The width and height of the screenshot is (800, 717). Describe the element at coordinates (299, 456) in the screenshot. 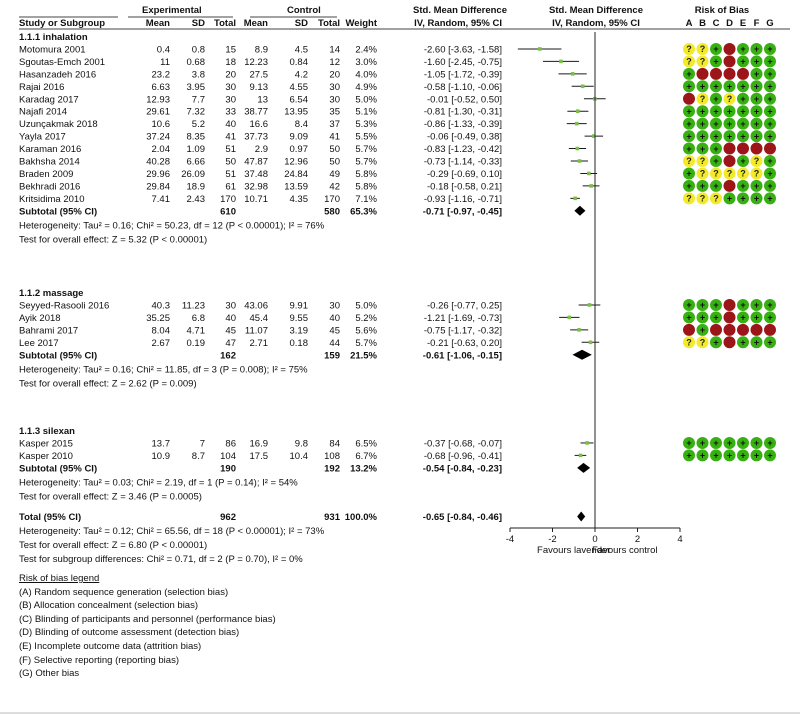

I see `ctrl-sd: 10.4` at that location.